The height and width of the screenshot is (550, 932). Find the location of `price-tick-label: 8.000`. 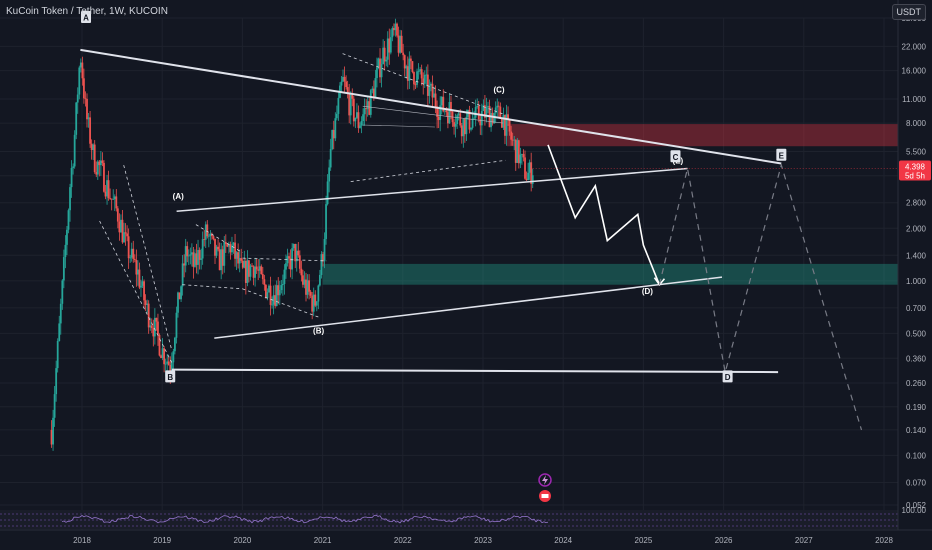

price-tick-label: 8.000 is located at coordinates (916, 123).